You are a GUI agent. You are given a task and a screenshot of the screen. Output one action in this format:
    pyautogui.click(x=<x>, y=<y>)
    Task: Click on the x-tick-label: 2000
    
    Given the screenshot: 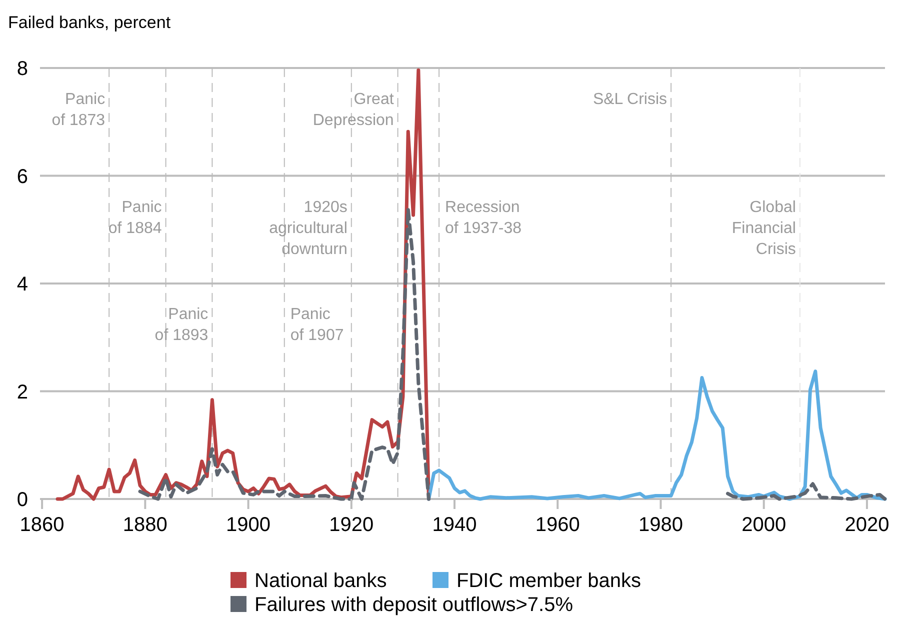 What is the action you would take?
    pyautogui.click(x=764, y=525)
    